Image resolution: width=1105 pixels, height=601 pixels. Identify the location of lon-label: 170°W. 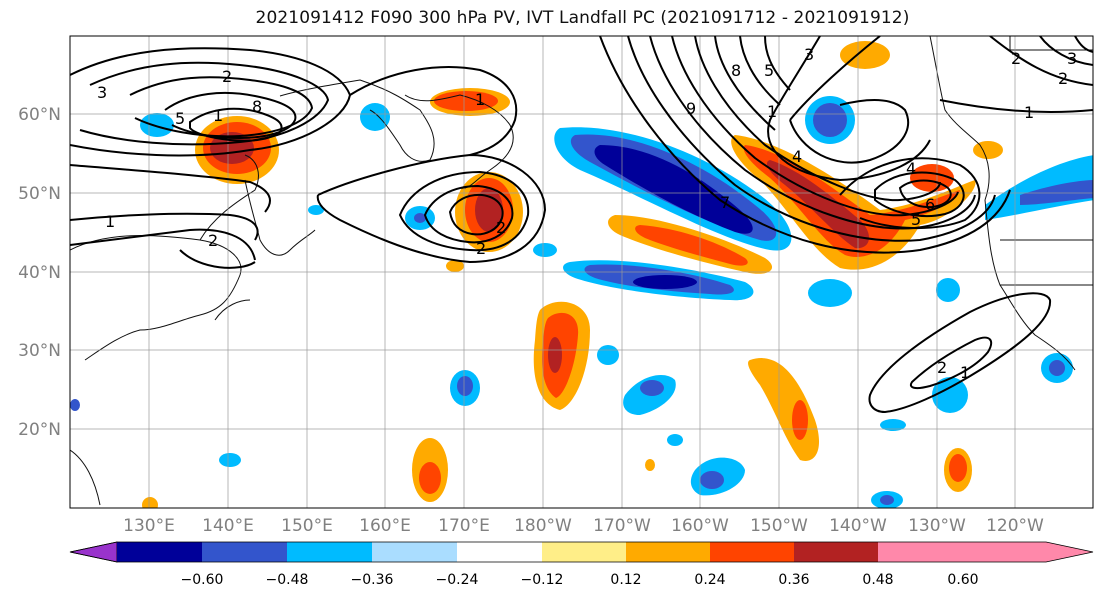
(622, 526).